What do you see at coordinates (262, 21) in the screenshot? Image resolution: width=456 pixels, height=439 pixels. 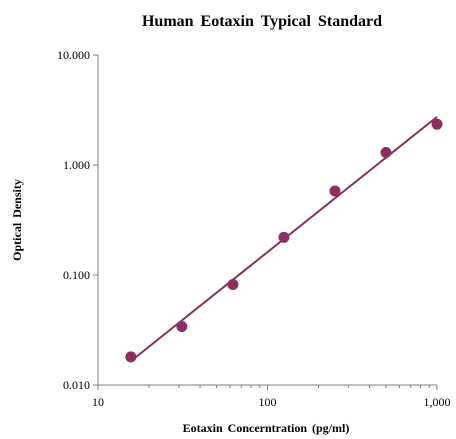 I see `chart-title: Human Eotaxin Typical Standard` at bounding box center [262, 21].